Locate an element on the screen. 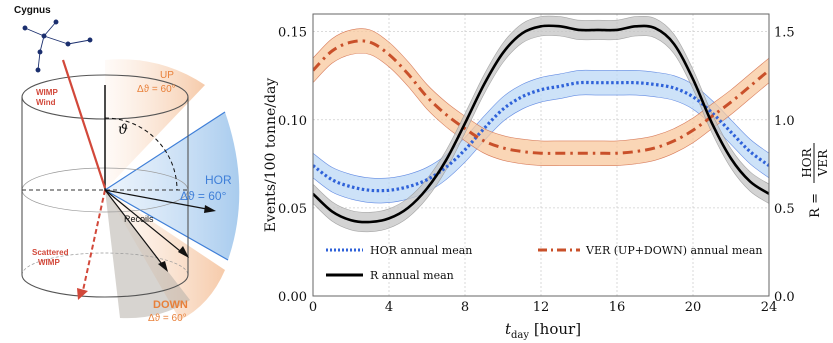 The height and width of the screenshot is (343, 833). hor-label: HOR is located at coordinates (218, 180).